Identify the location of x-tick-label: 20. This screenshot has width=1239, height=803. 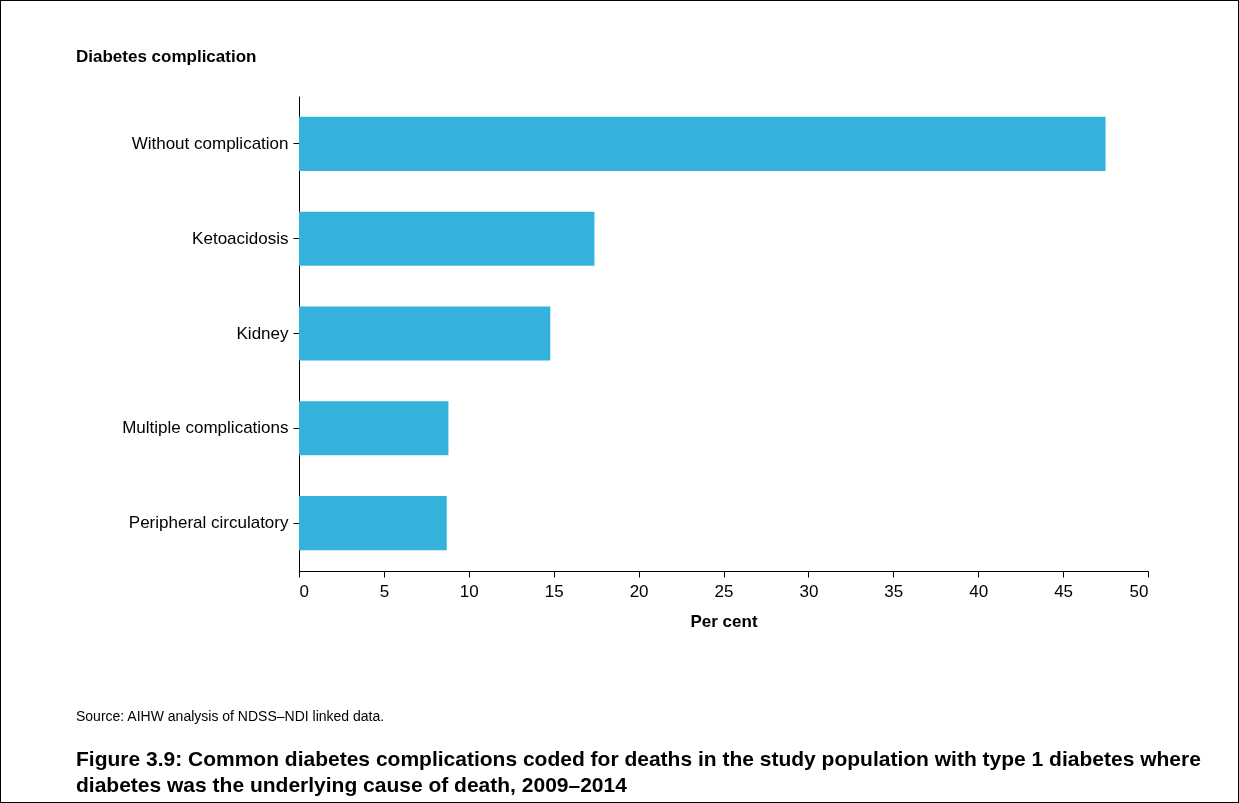
(639, 591).